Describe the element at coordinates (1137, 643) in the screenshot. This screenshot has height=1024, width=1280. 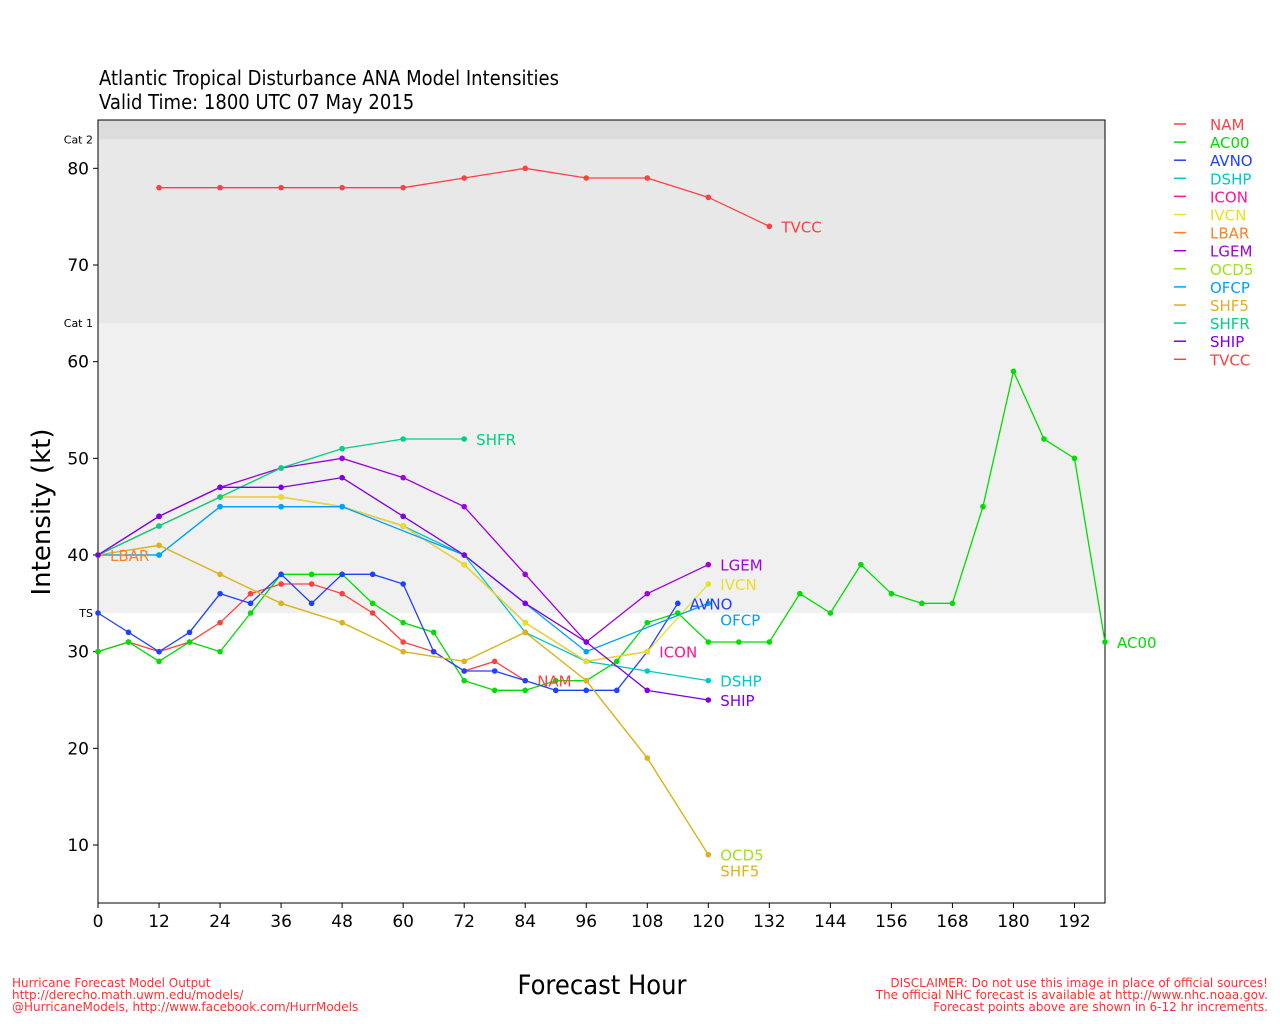
I see `series-end-label: AC00` at that location.